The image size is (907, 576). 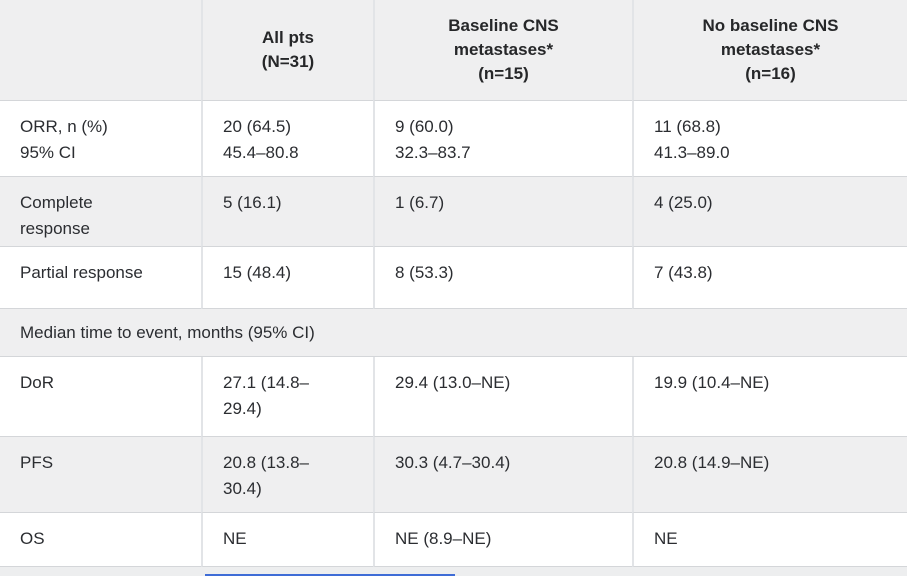 What do you see at coordinates (769, 50) in the screenshot?
I see `column-header-no-baseline-cns: No baseline CNS metastases* (n=16)` at bounding box center [769, 50].